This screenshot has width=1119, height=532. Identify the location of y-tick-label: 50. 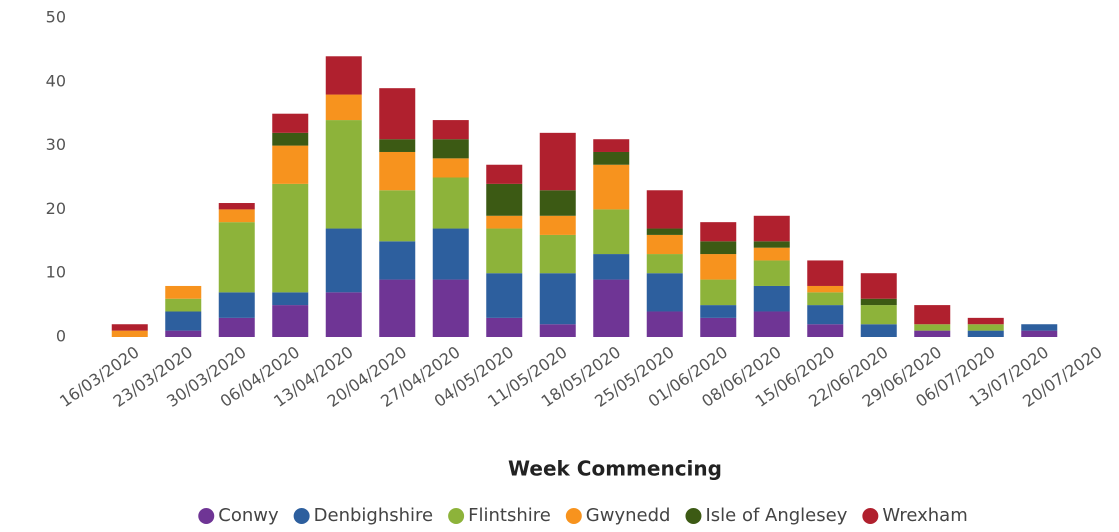
(56, 17).